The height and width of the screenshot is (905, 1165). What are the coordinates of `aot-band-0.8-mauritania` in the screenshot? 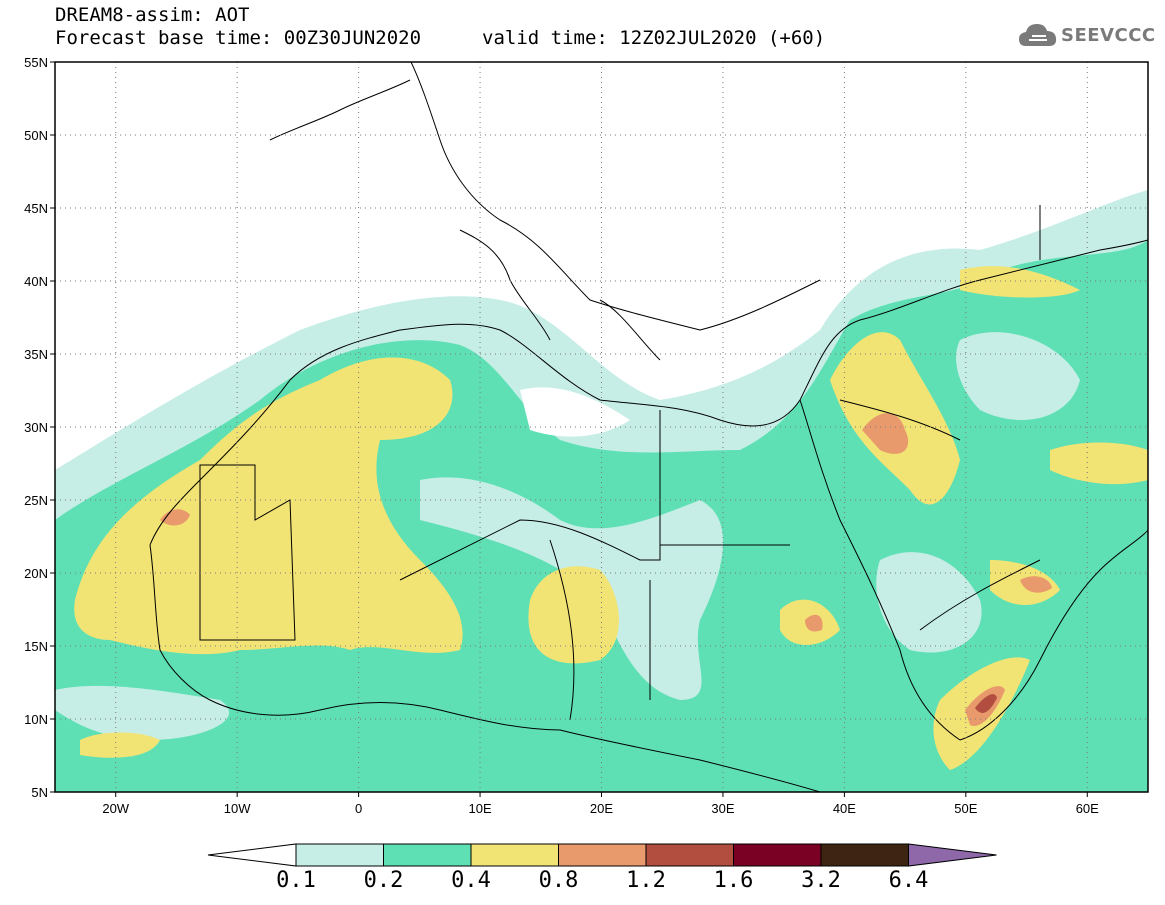 It's located at (175, 517).